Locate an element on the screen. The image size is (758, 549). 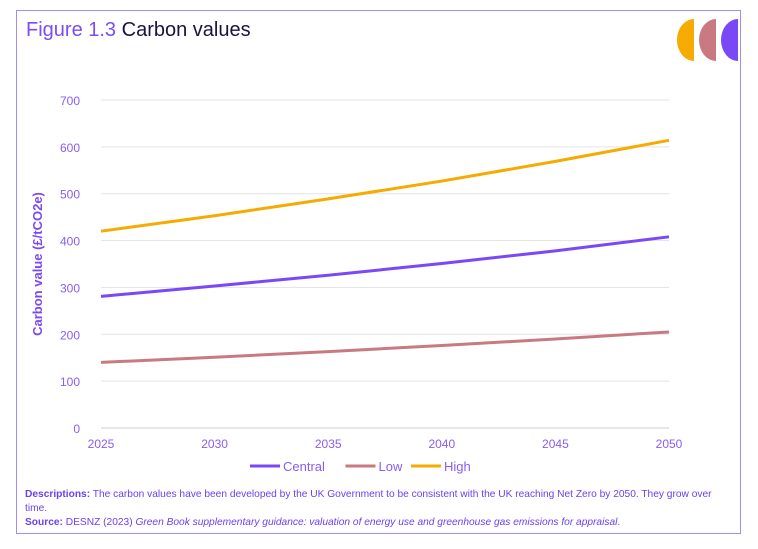
x-tick-label: 2030 is located at coordinates (214, 444).